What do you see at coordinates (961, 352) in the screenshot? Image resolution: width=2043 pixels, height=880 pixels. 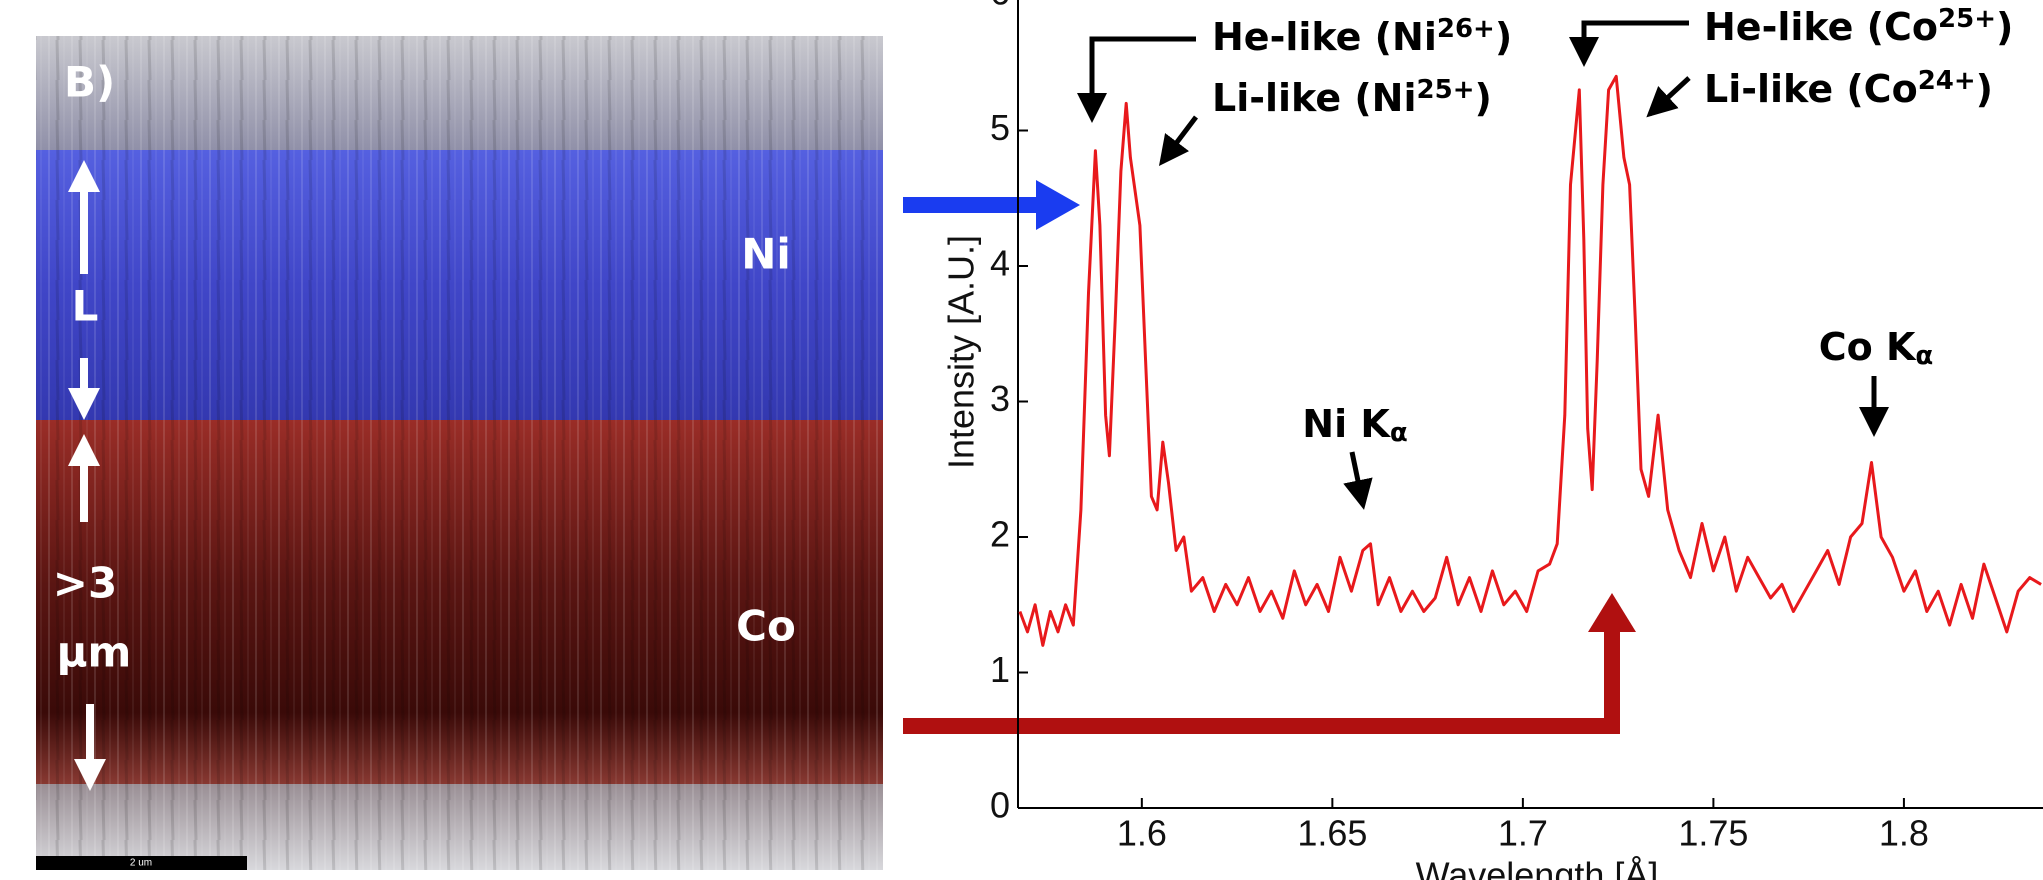 I see `y-axis-title: Intensity [A.U.]` at bounding box center [961, 352].